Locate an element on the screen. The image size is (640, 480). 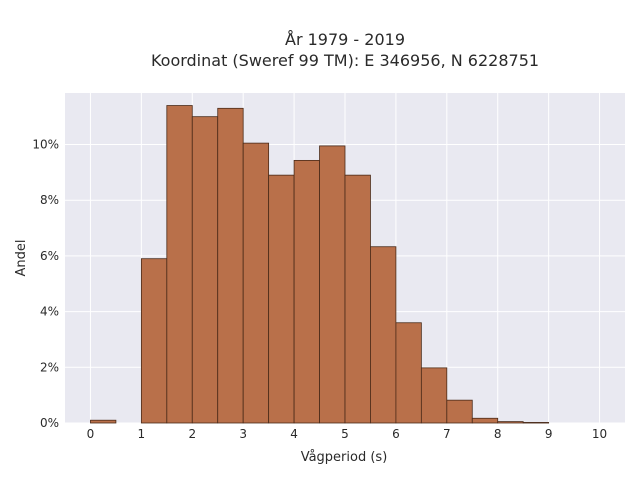
chart-title-line1: År 1979 - 2019 is located at coordinates (345, 39).